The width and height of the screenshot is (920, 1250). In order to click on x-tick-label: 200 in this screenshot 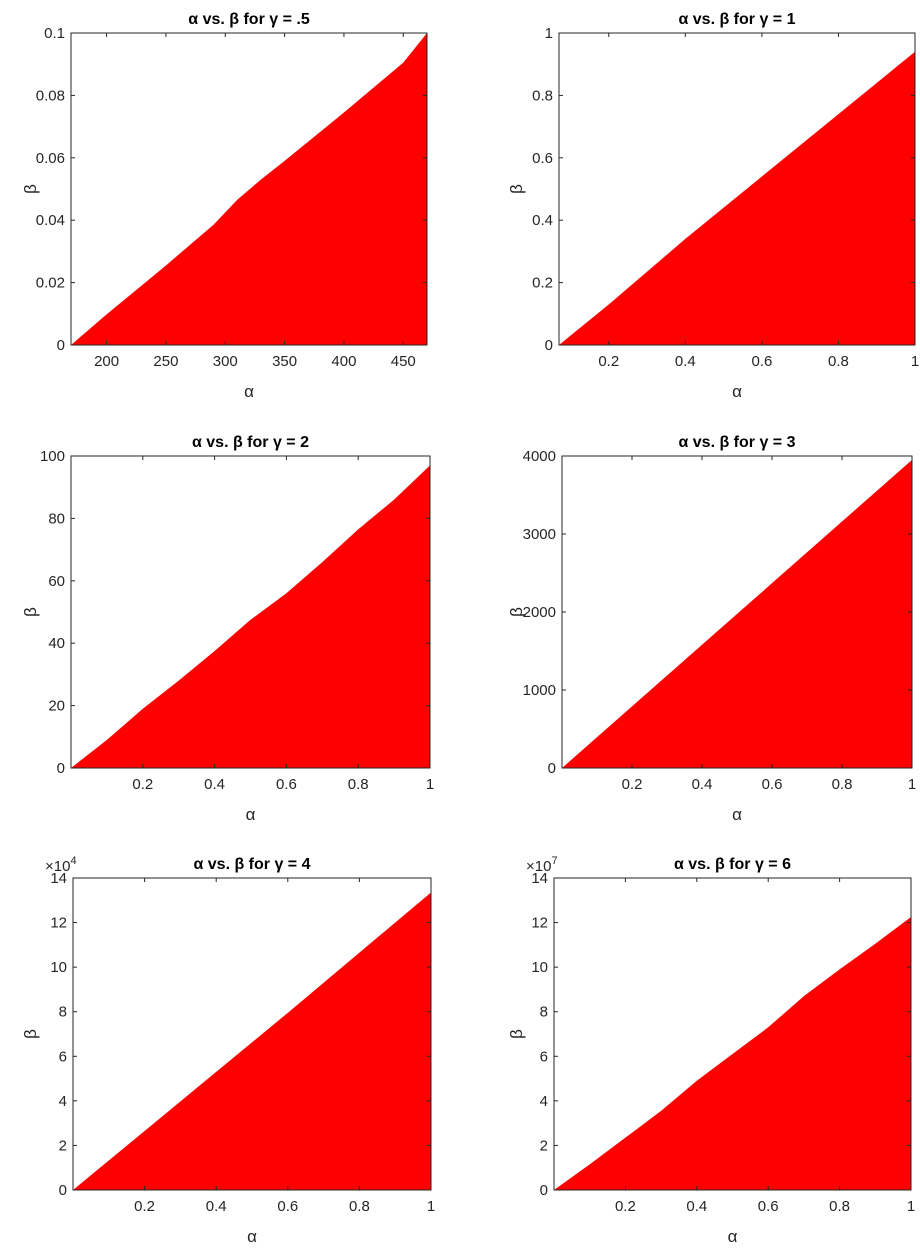, I will do `click(106, 361)`.